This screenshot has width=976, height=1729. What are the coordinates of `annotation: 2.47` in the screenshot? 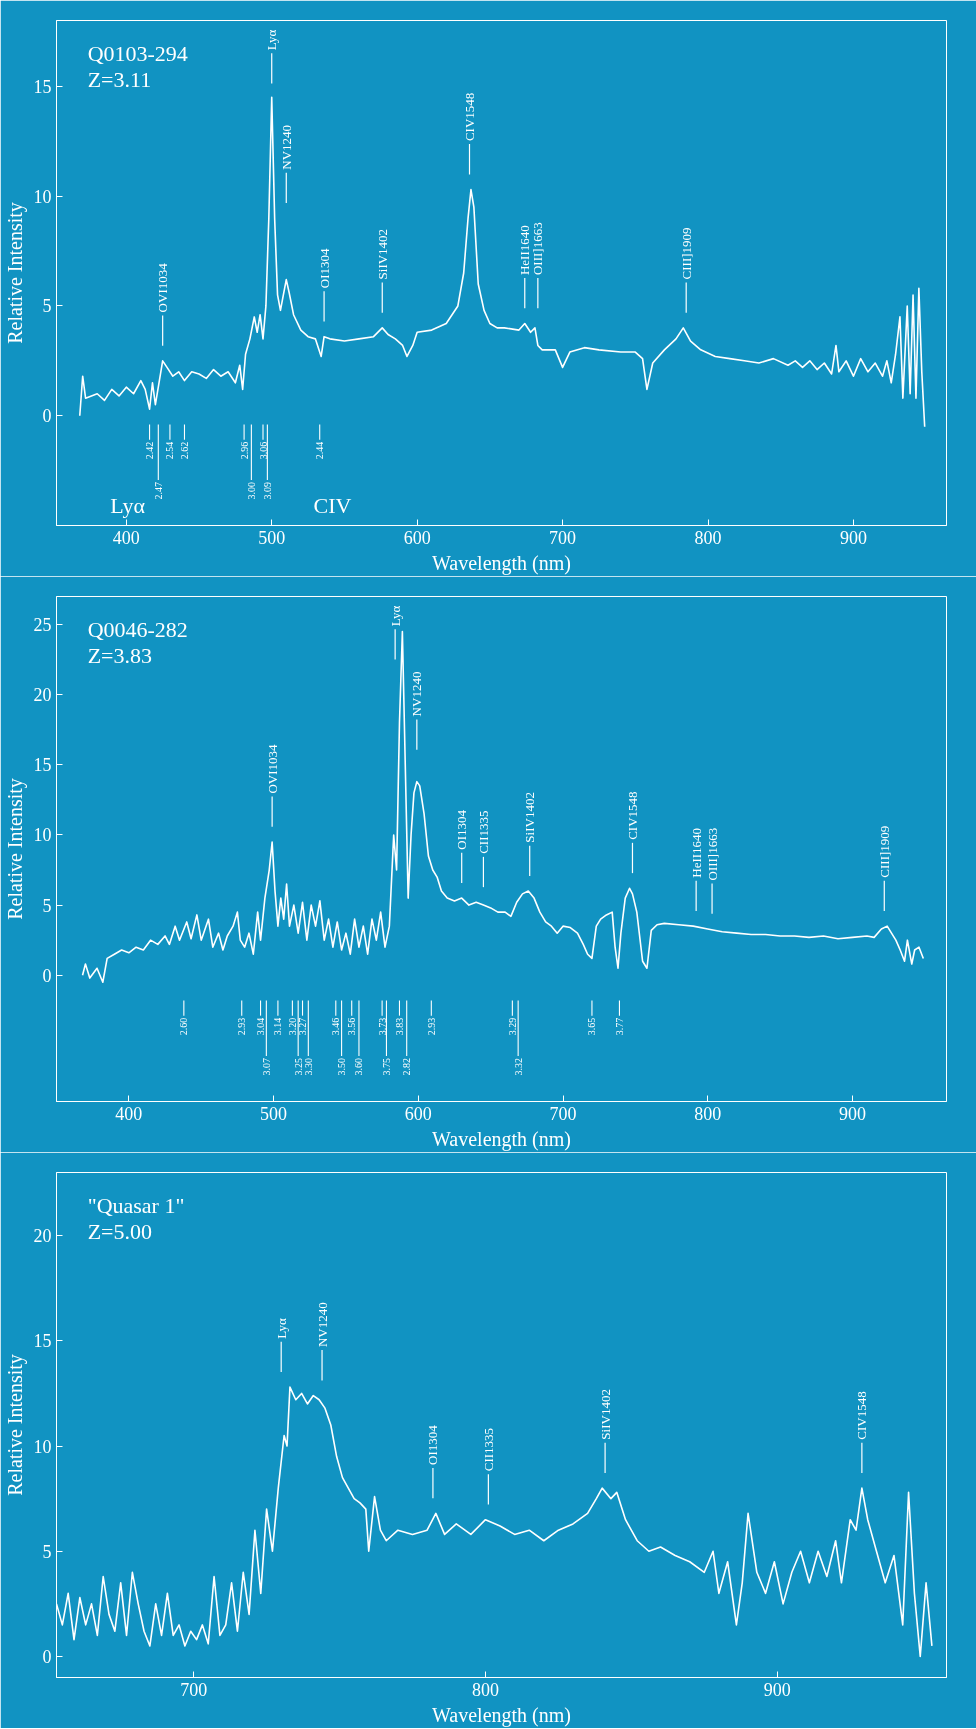 It's located at (158, 491).